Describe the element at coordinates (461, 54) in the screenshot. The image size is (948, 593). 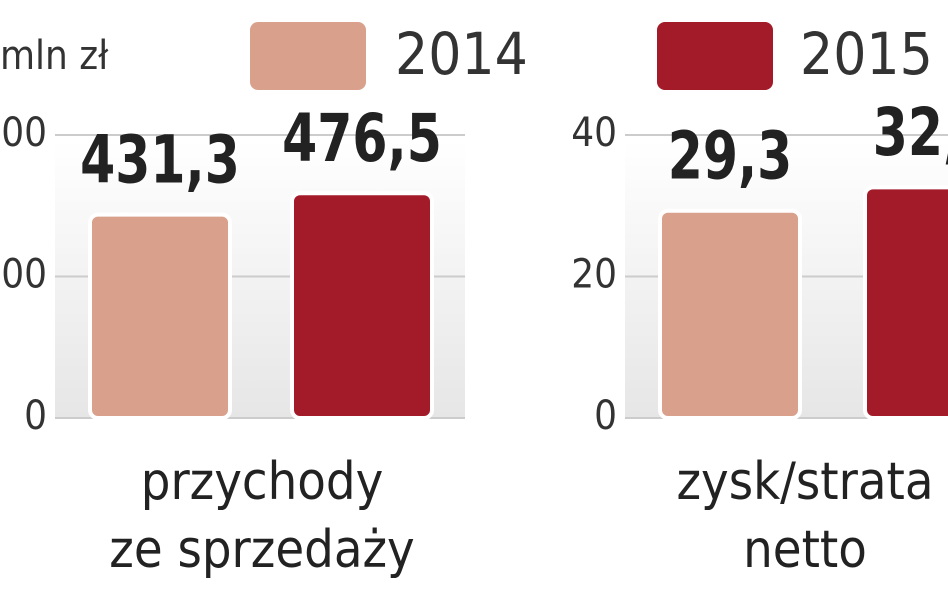
I see `legend-label: 2014` at that location.